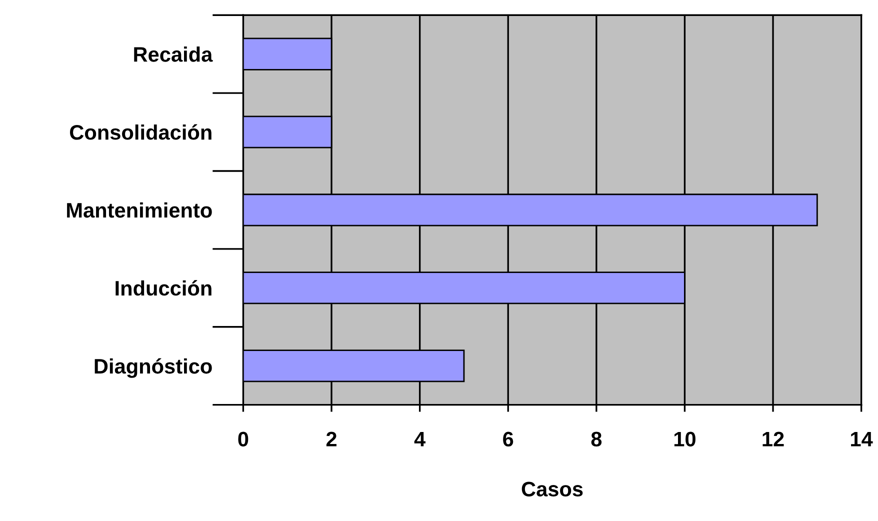 The image size is (878, 521). What do you see at coordinates (331, 439) in the screenshot?
I see `x-tick-label: 2` at bounding box center [331, 439].